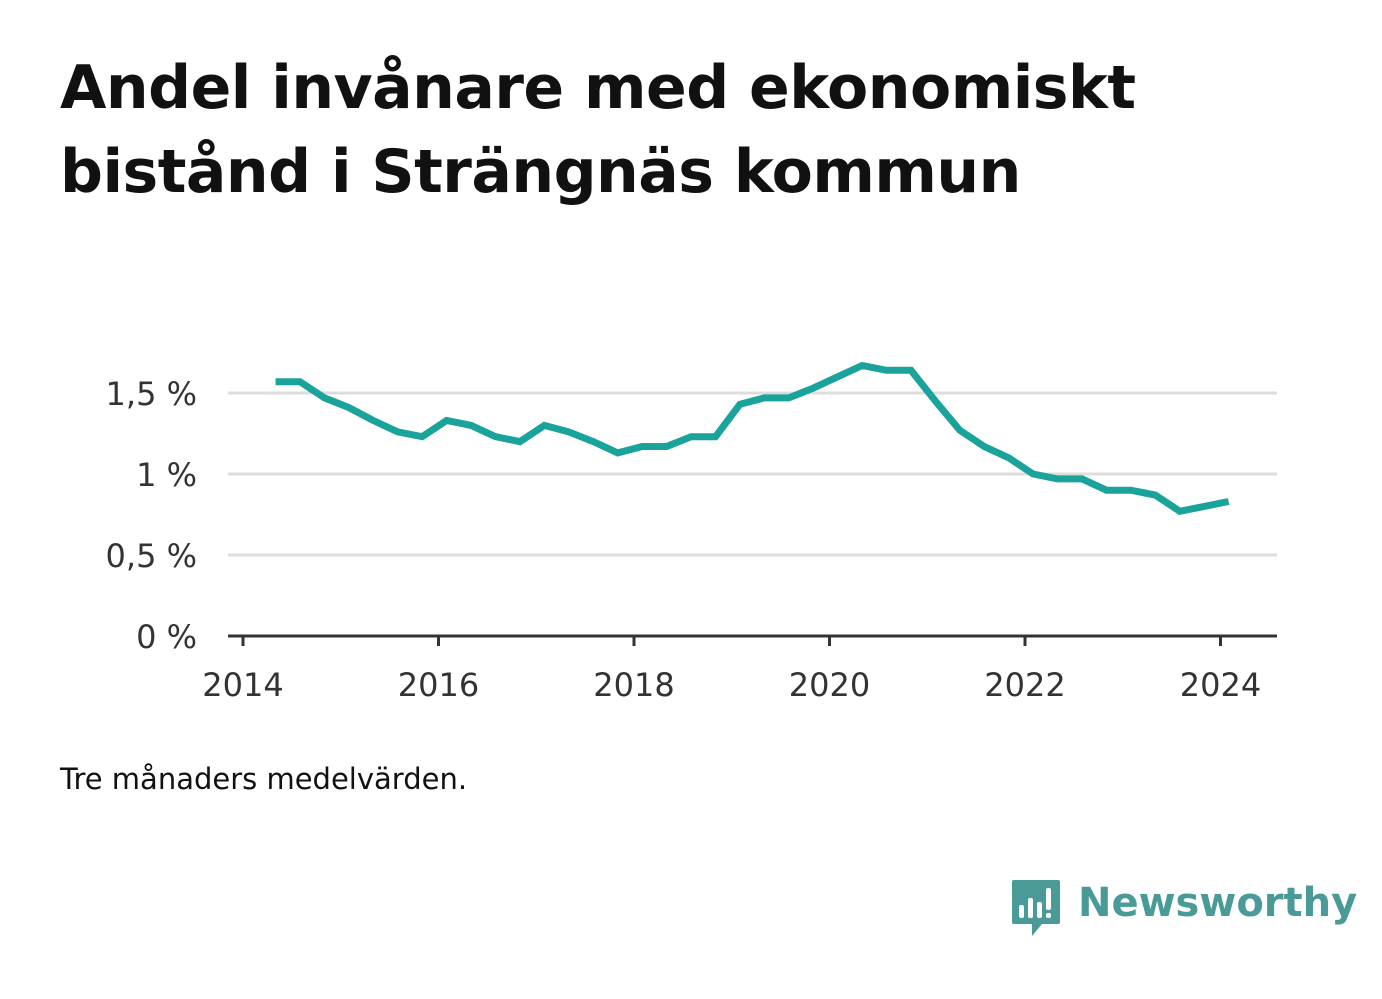 The height and width of the screenshot is (999, 1382). I want to click on y-tick-label: 0,5 %, so click(151, 556).